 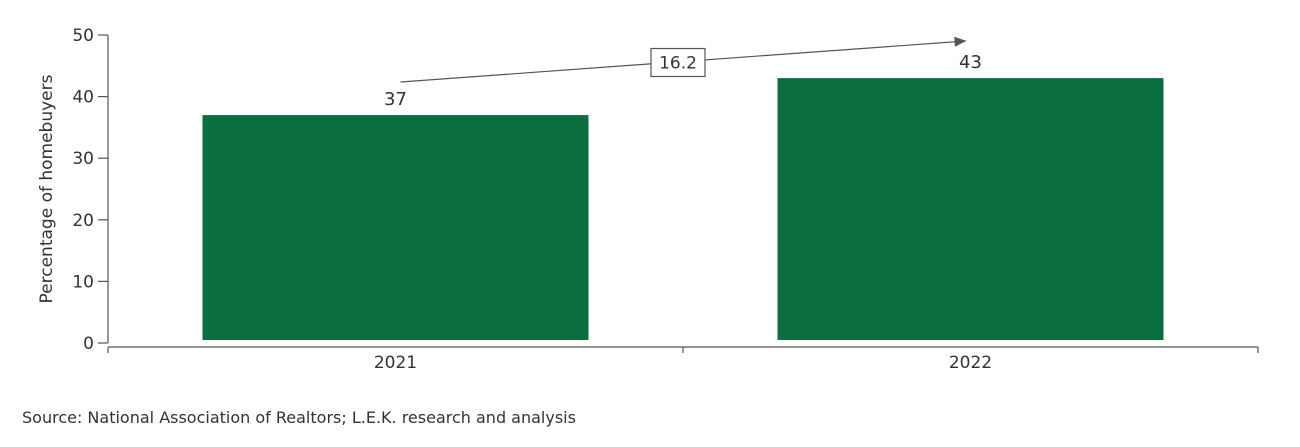 I want to click on y-axis-title: Percentage of homebuyers, so click(x=47, y=188).